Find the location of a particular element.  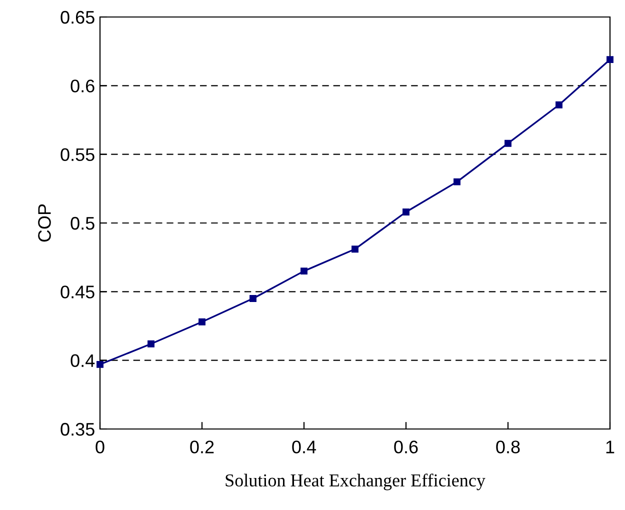

y-tick-label: 0.5 is located at coordinates (82, 223).